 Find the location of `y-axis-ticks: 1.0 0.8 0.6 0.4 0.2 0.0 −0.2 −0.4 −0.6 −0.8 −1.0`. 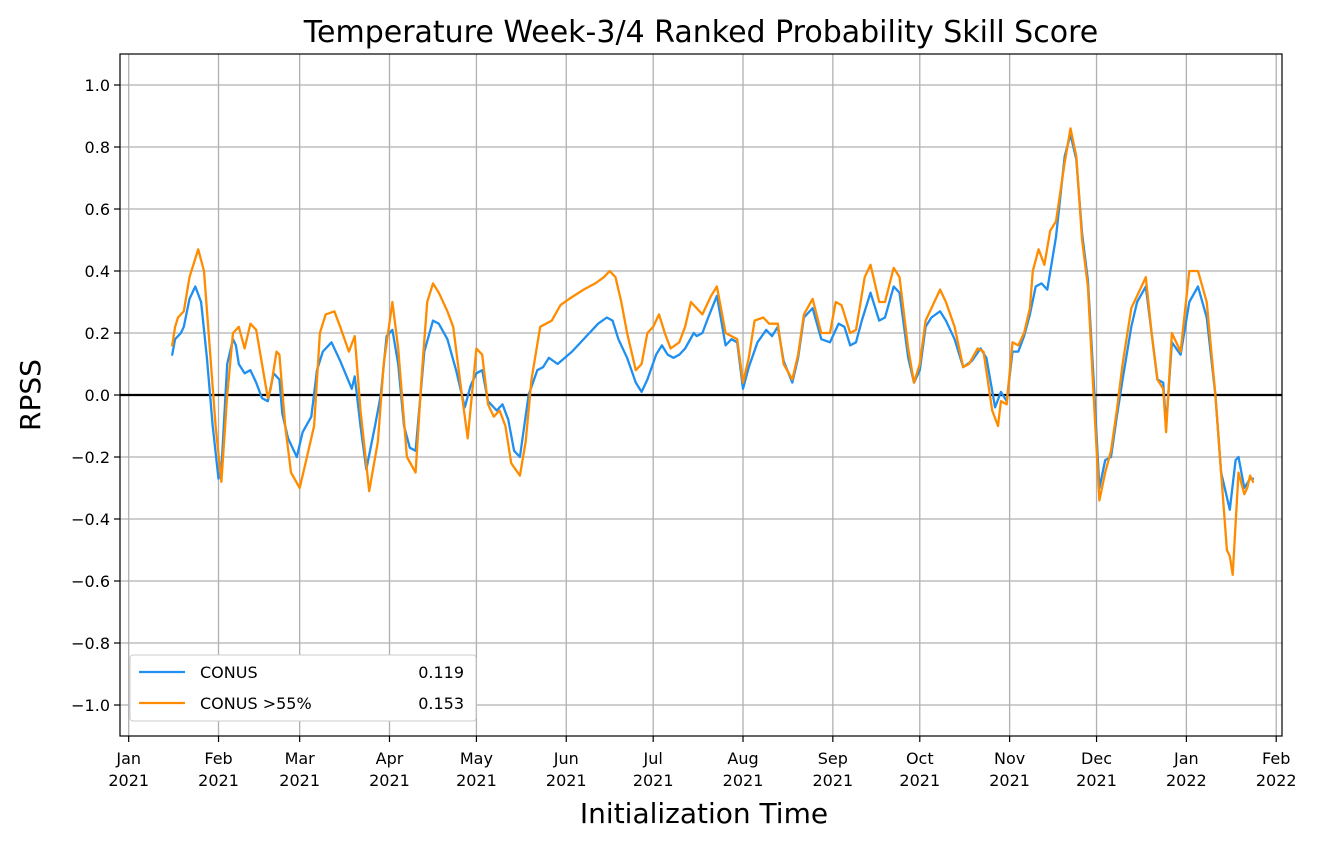

y-axis-ticks: 1.0 0.8 0.6 0.4 0.2 0.0 −0.2 −0.4 −0.6 −0.8 −1.0 is located at coordinates (95, 395).